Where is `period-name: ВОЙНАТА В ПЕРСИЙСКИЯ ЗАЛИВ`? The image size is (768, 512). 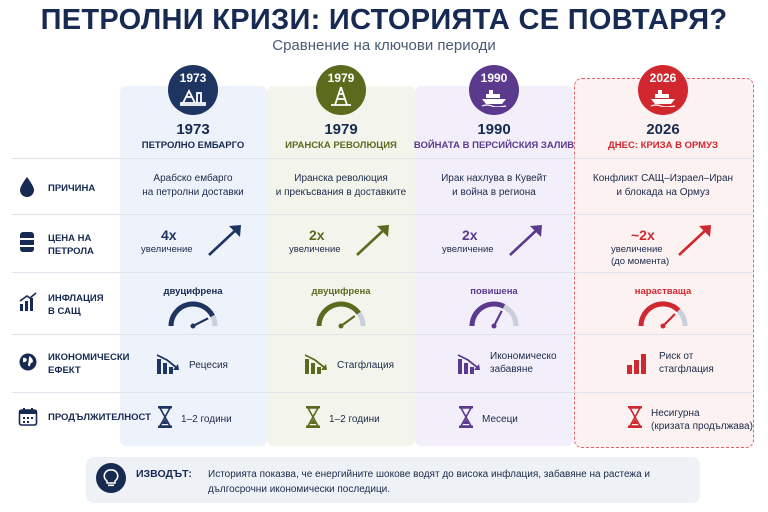
period-name: ВОЙНАТА В ПЕРСИЙСКИЯ ЗАЛИВ is located at coordinates (494, 145).